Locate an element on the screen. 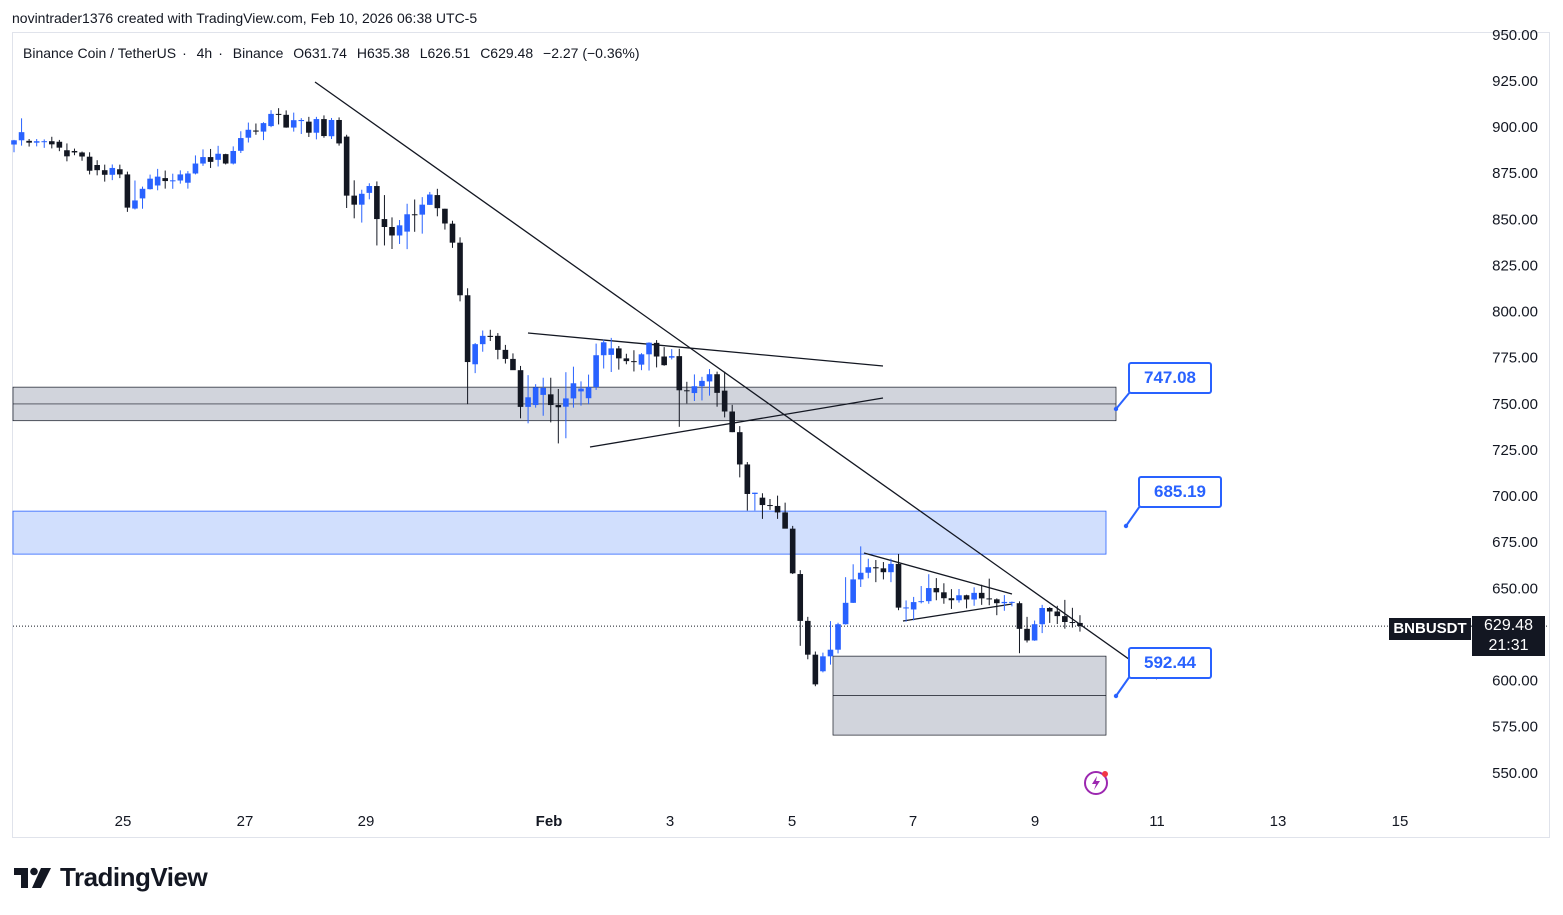 This screenshot has width=1563, height=915. time-tick-label: 3 is located at coordinates (670, 821).